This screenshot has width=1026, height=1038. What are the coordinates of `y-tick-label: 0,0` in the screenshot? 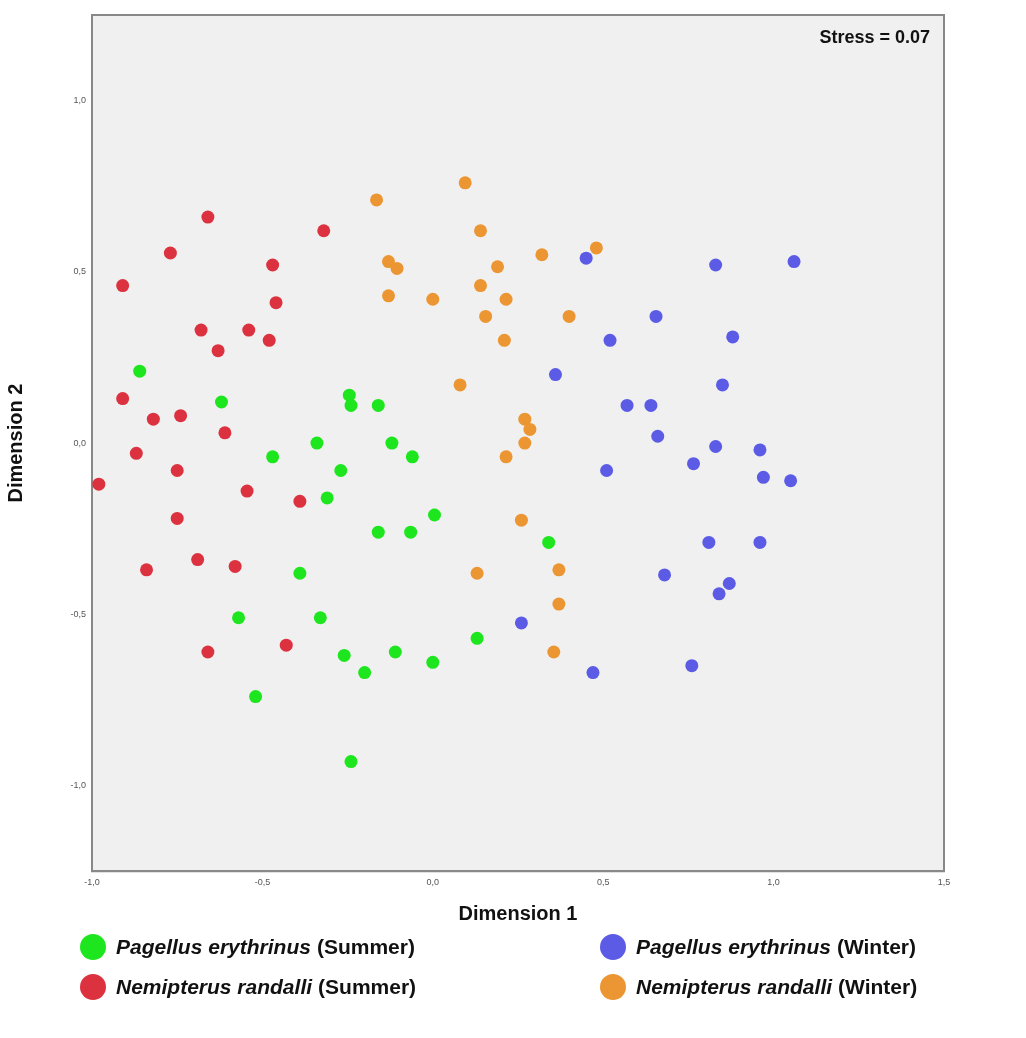 It's located at (79, 442).